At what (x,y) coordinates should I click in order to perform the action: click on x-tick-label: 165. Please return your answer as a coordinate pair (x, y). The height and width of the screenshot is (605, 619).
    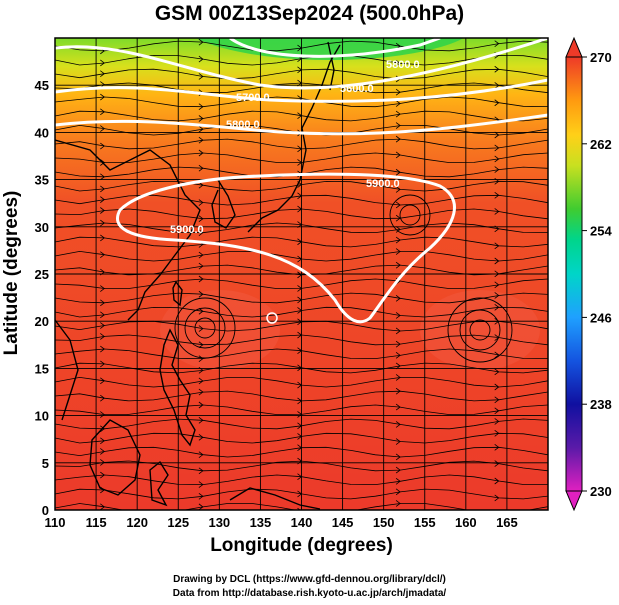
    Looking at the image, I should click on (507, 522).